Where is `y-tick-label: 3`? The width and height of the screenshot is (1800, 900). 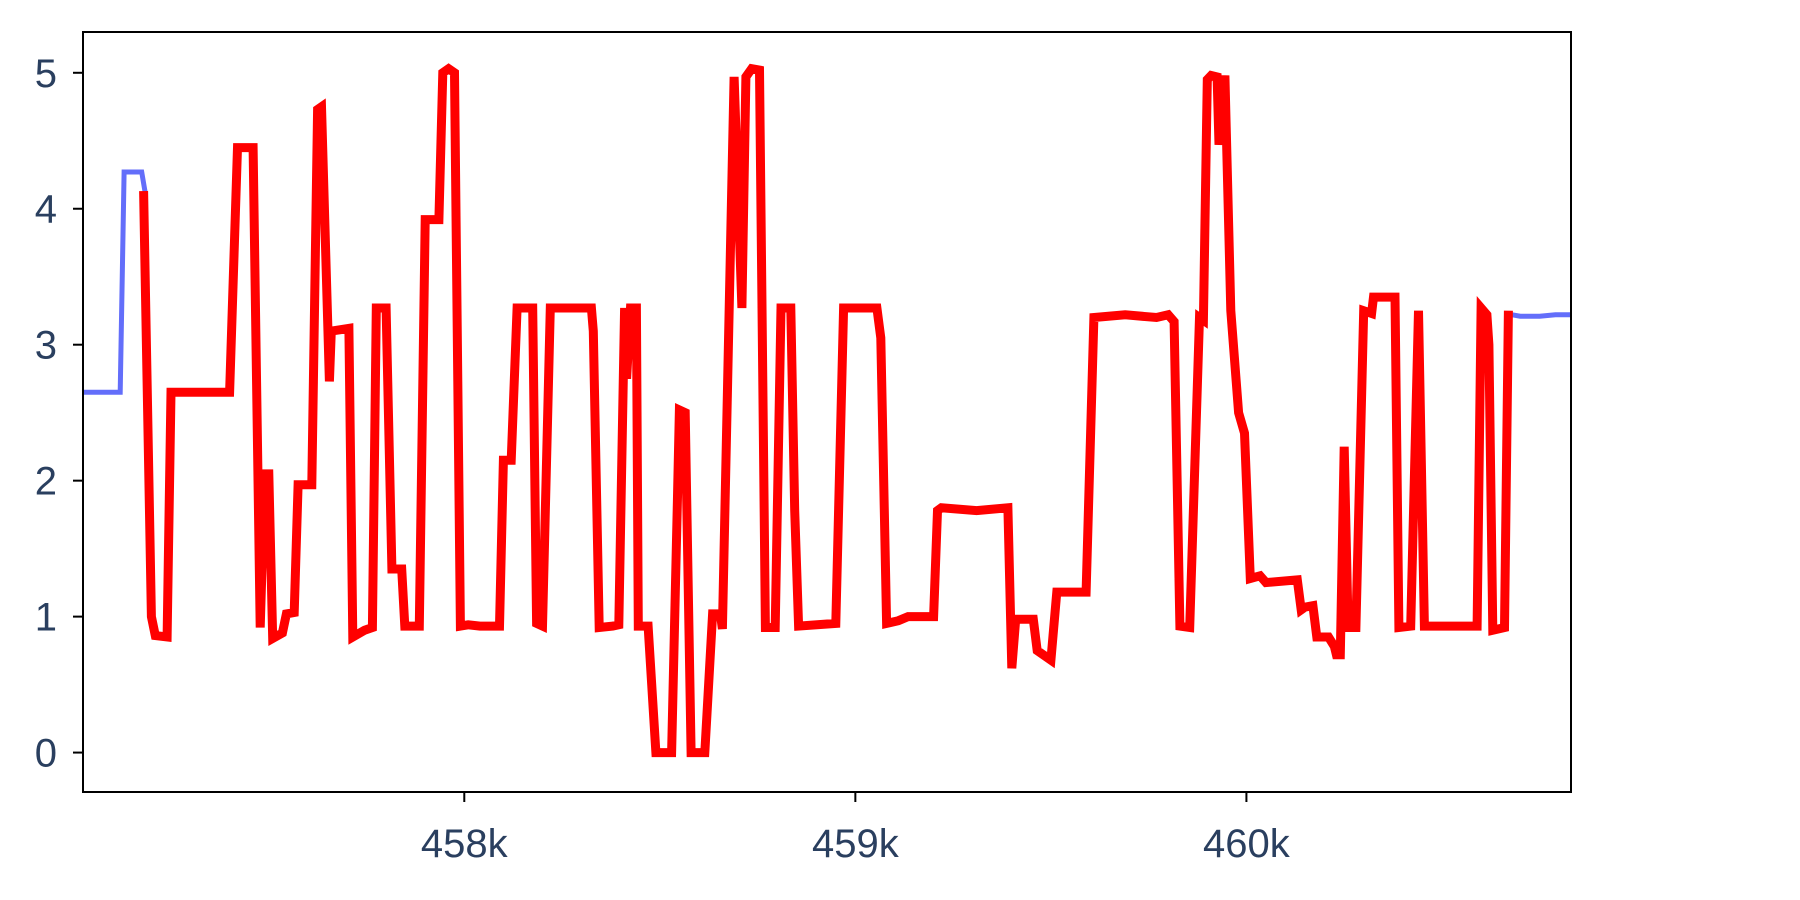 y-tick-label: 3 is located at coordinates (46, 346).